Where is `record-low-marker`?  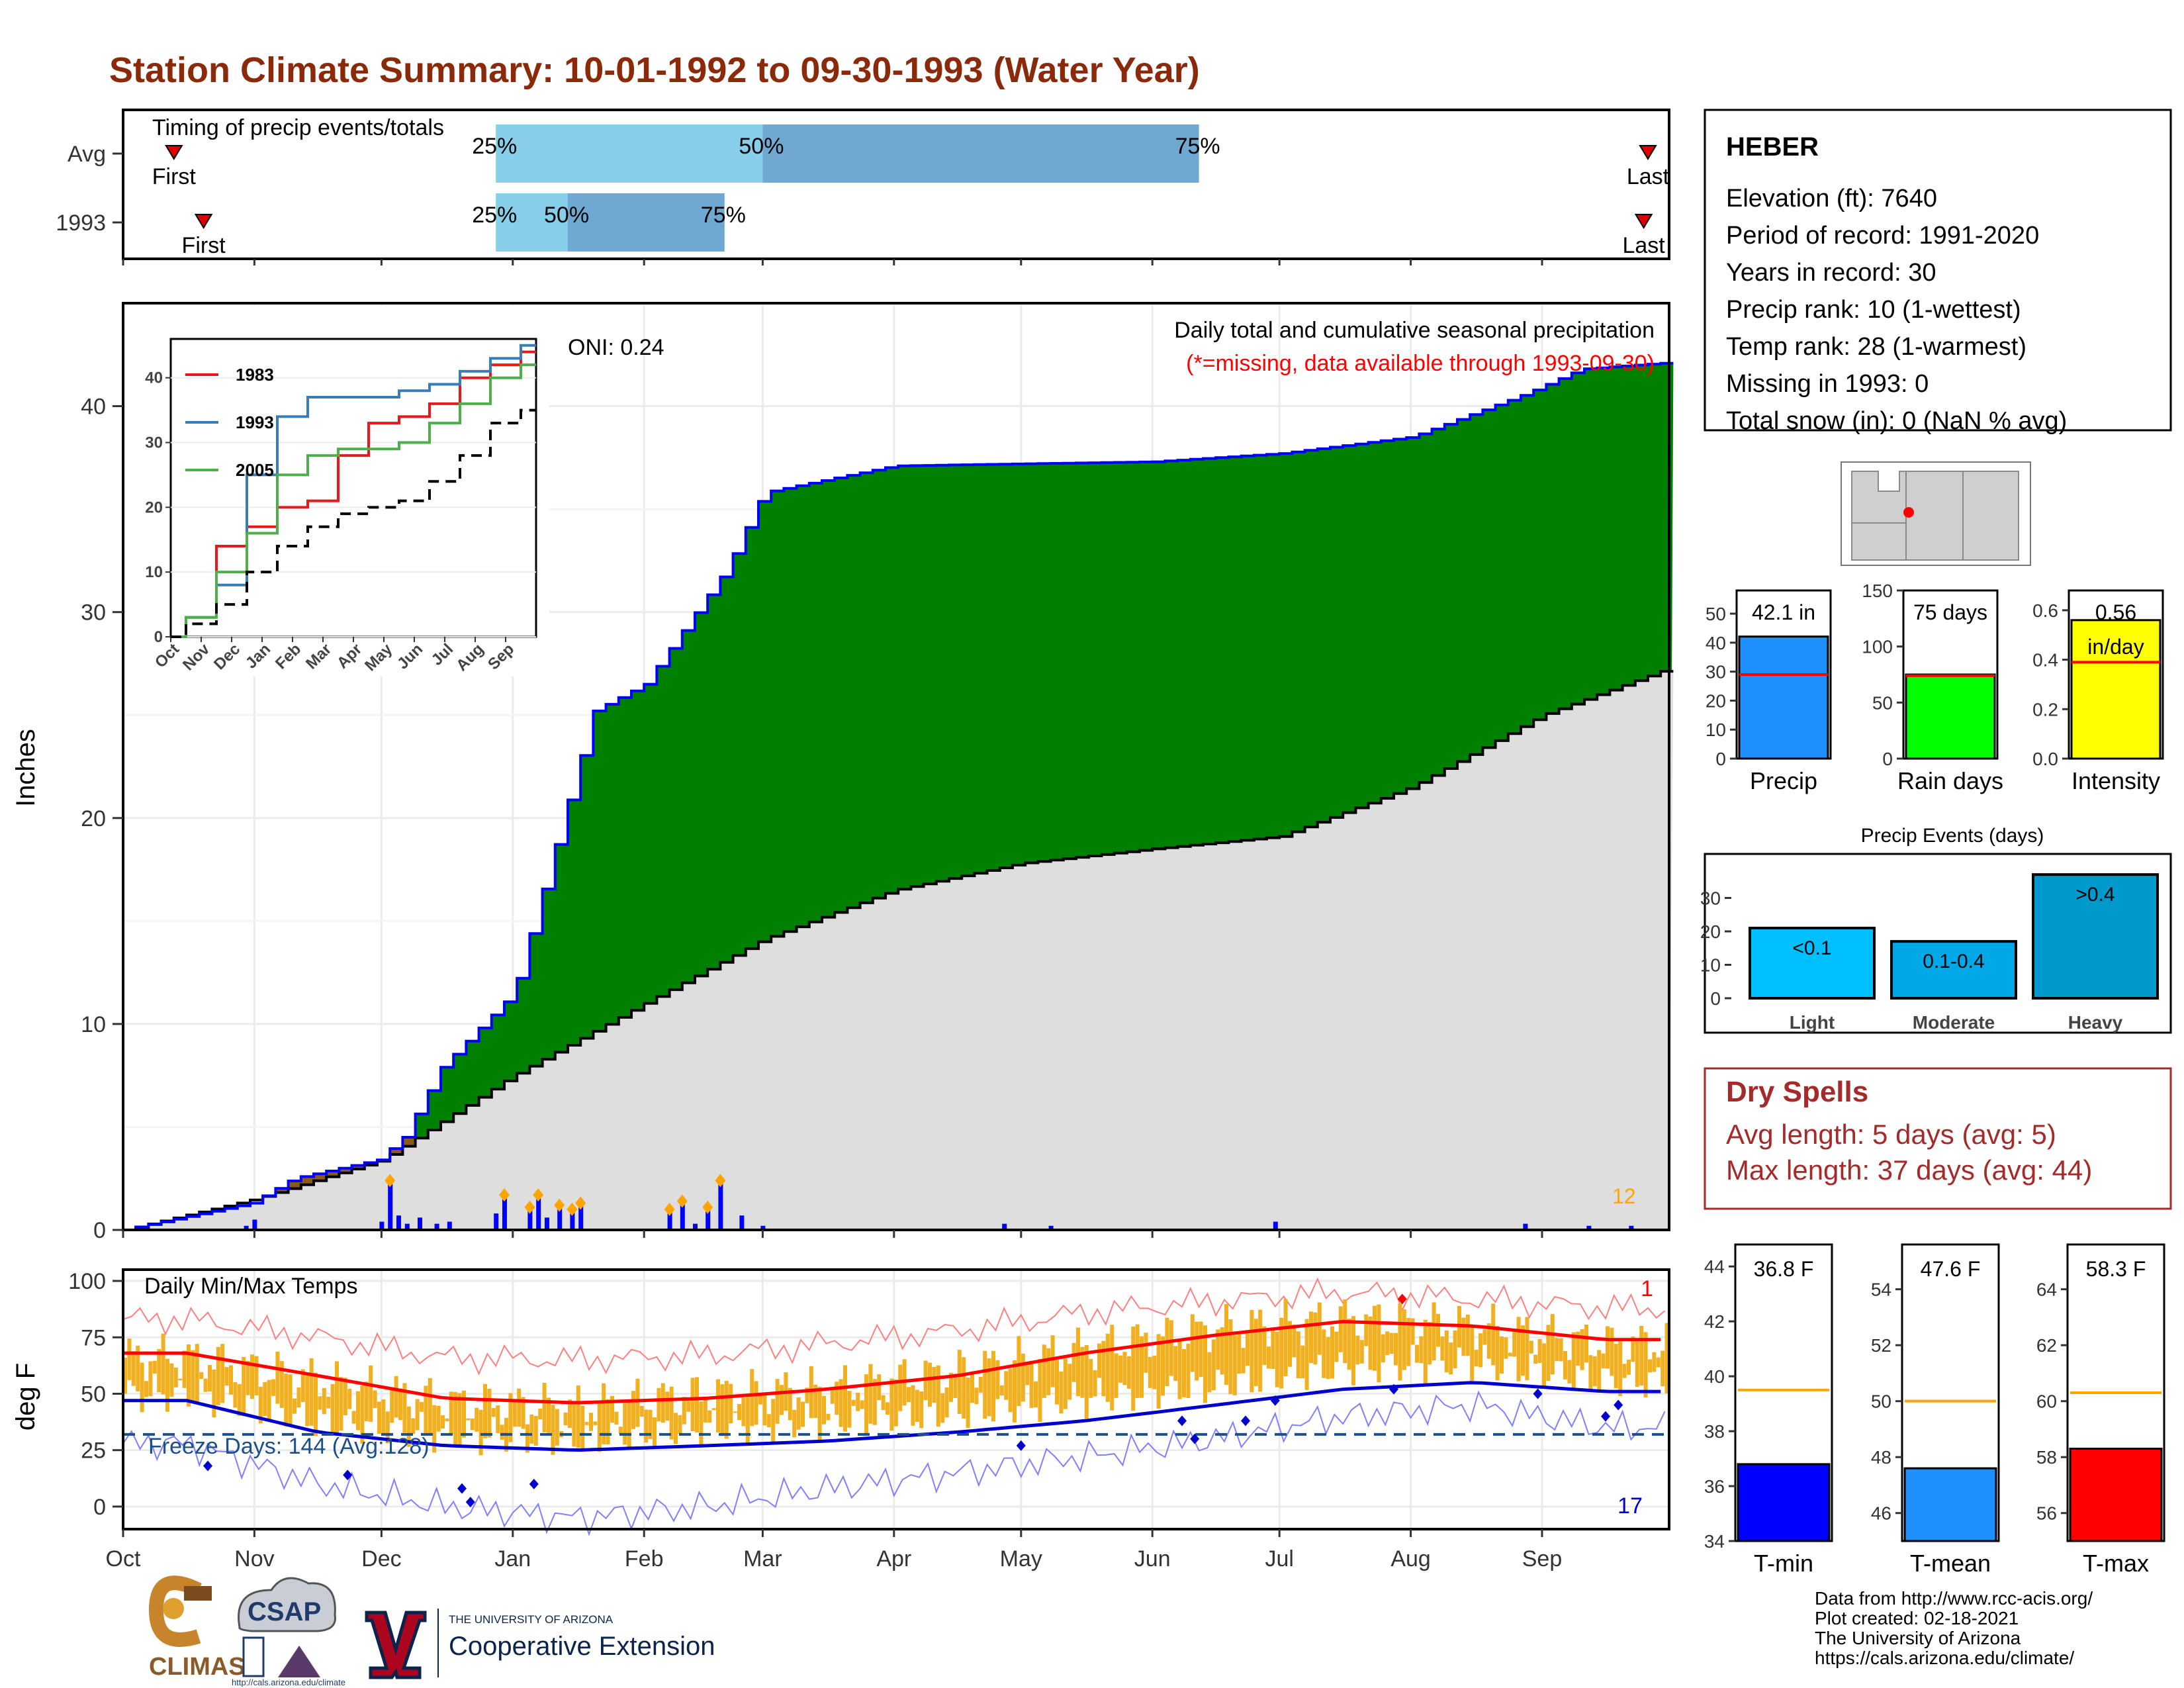
record-low-marker is located at coordinates (1195, 1438).